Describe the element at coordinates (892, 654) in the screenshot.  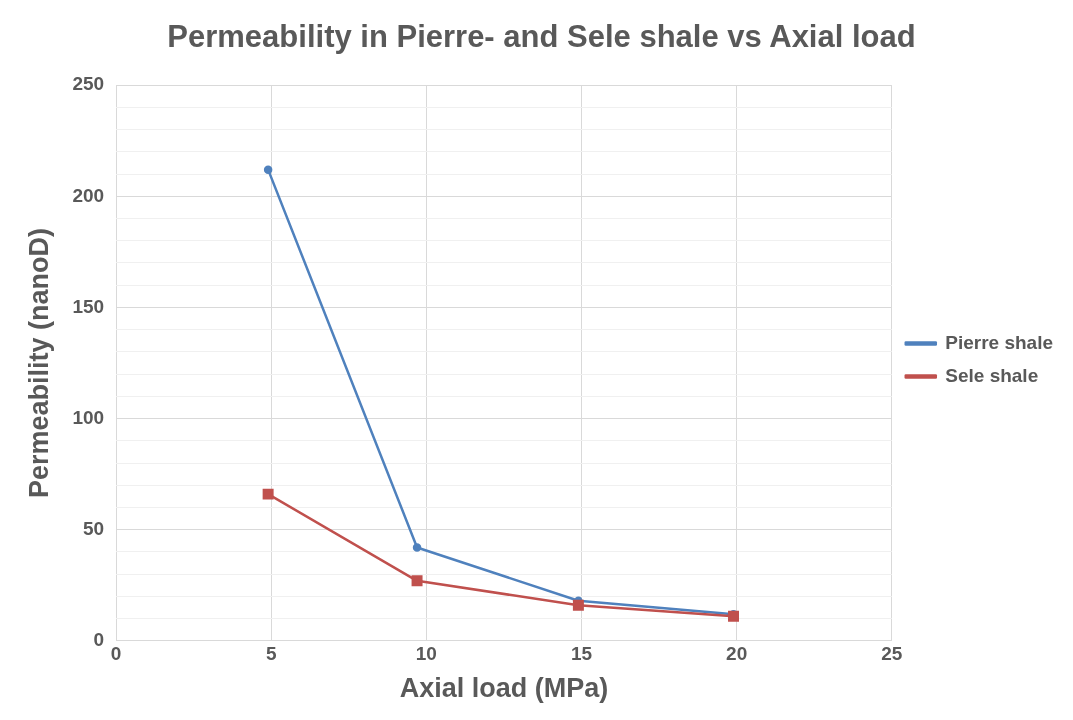
I see `x-tick-label: 25` at that location.